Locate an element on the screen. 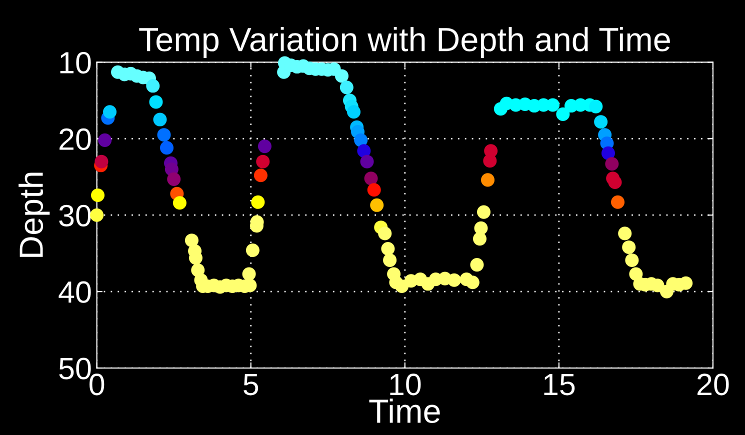 This screenshot has width=745, height=435. y-axis-title: Depth is located at coordinates (34, 214).